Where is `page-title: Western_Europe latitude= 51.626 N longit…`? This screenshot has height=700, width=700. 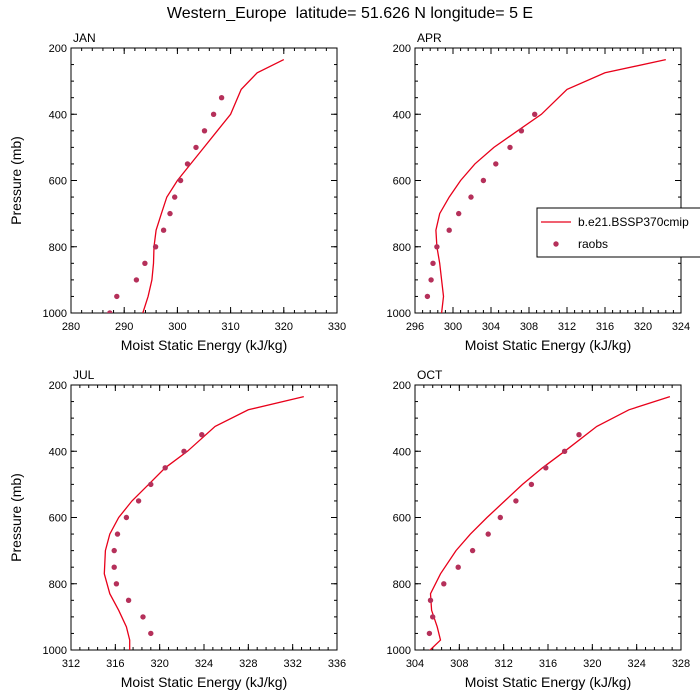 page-title: Western_Europe latitude= 51.626 N longit… is located at coordinates (350, 13).